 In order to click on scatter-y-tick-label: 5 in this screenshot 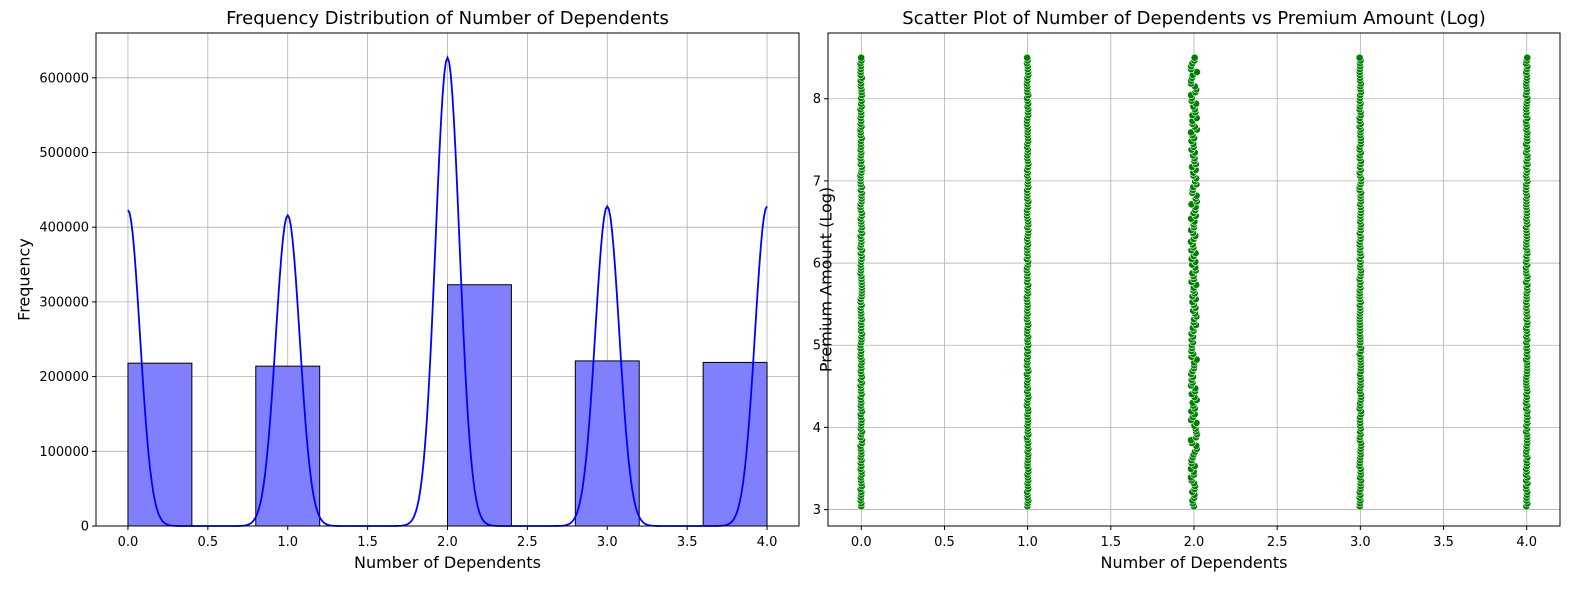, I will do `click(817, 346)`.